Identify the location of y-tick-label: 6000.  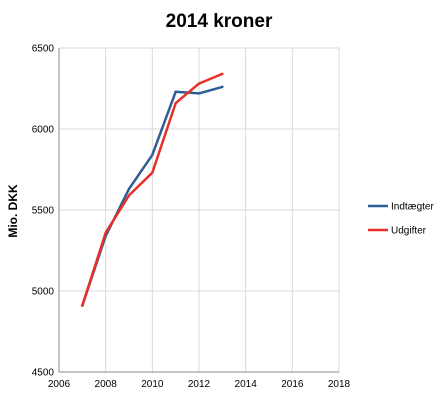
(43, 130).